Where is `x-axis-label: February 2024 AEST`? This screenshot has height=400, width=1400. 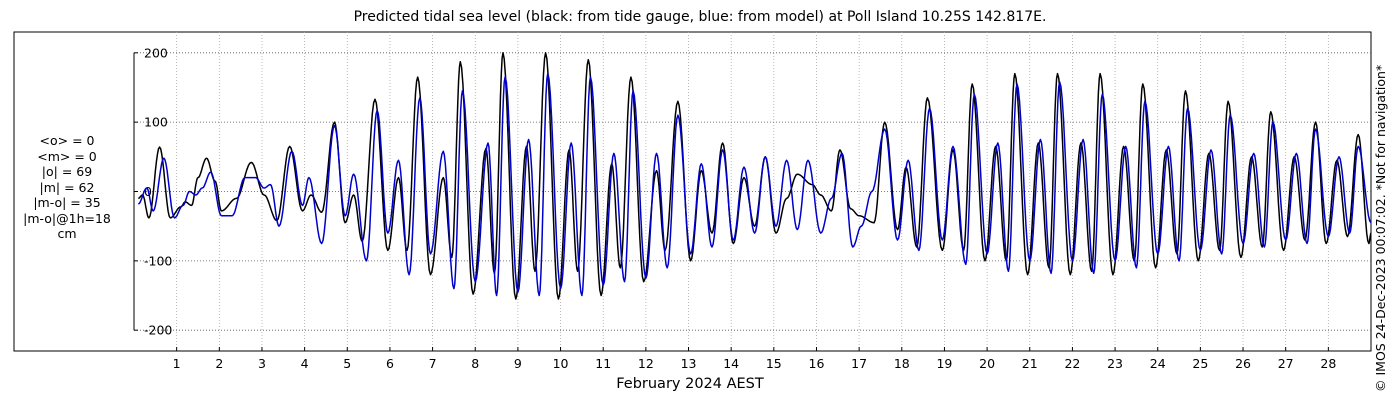
x-axis-label: February 2024 AEST is located at coordinates (690, 384).